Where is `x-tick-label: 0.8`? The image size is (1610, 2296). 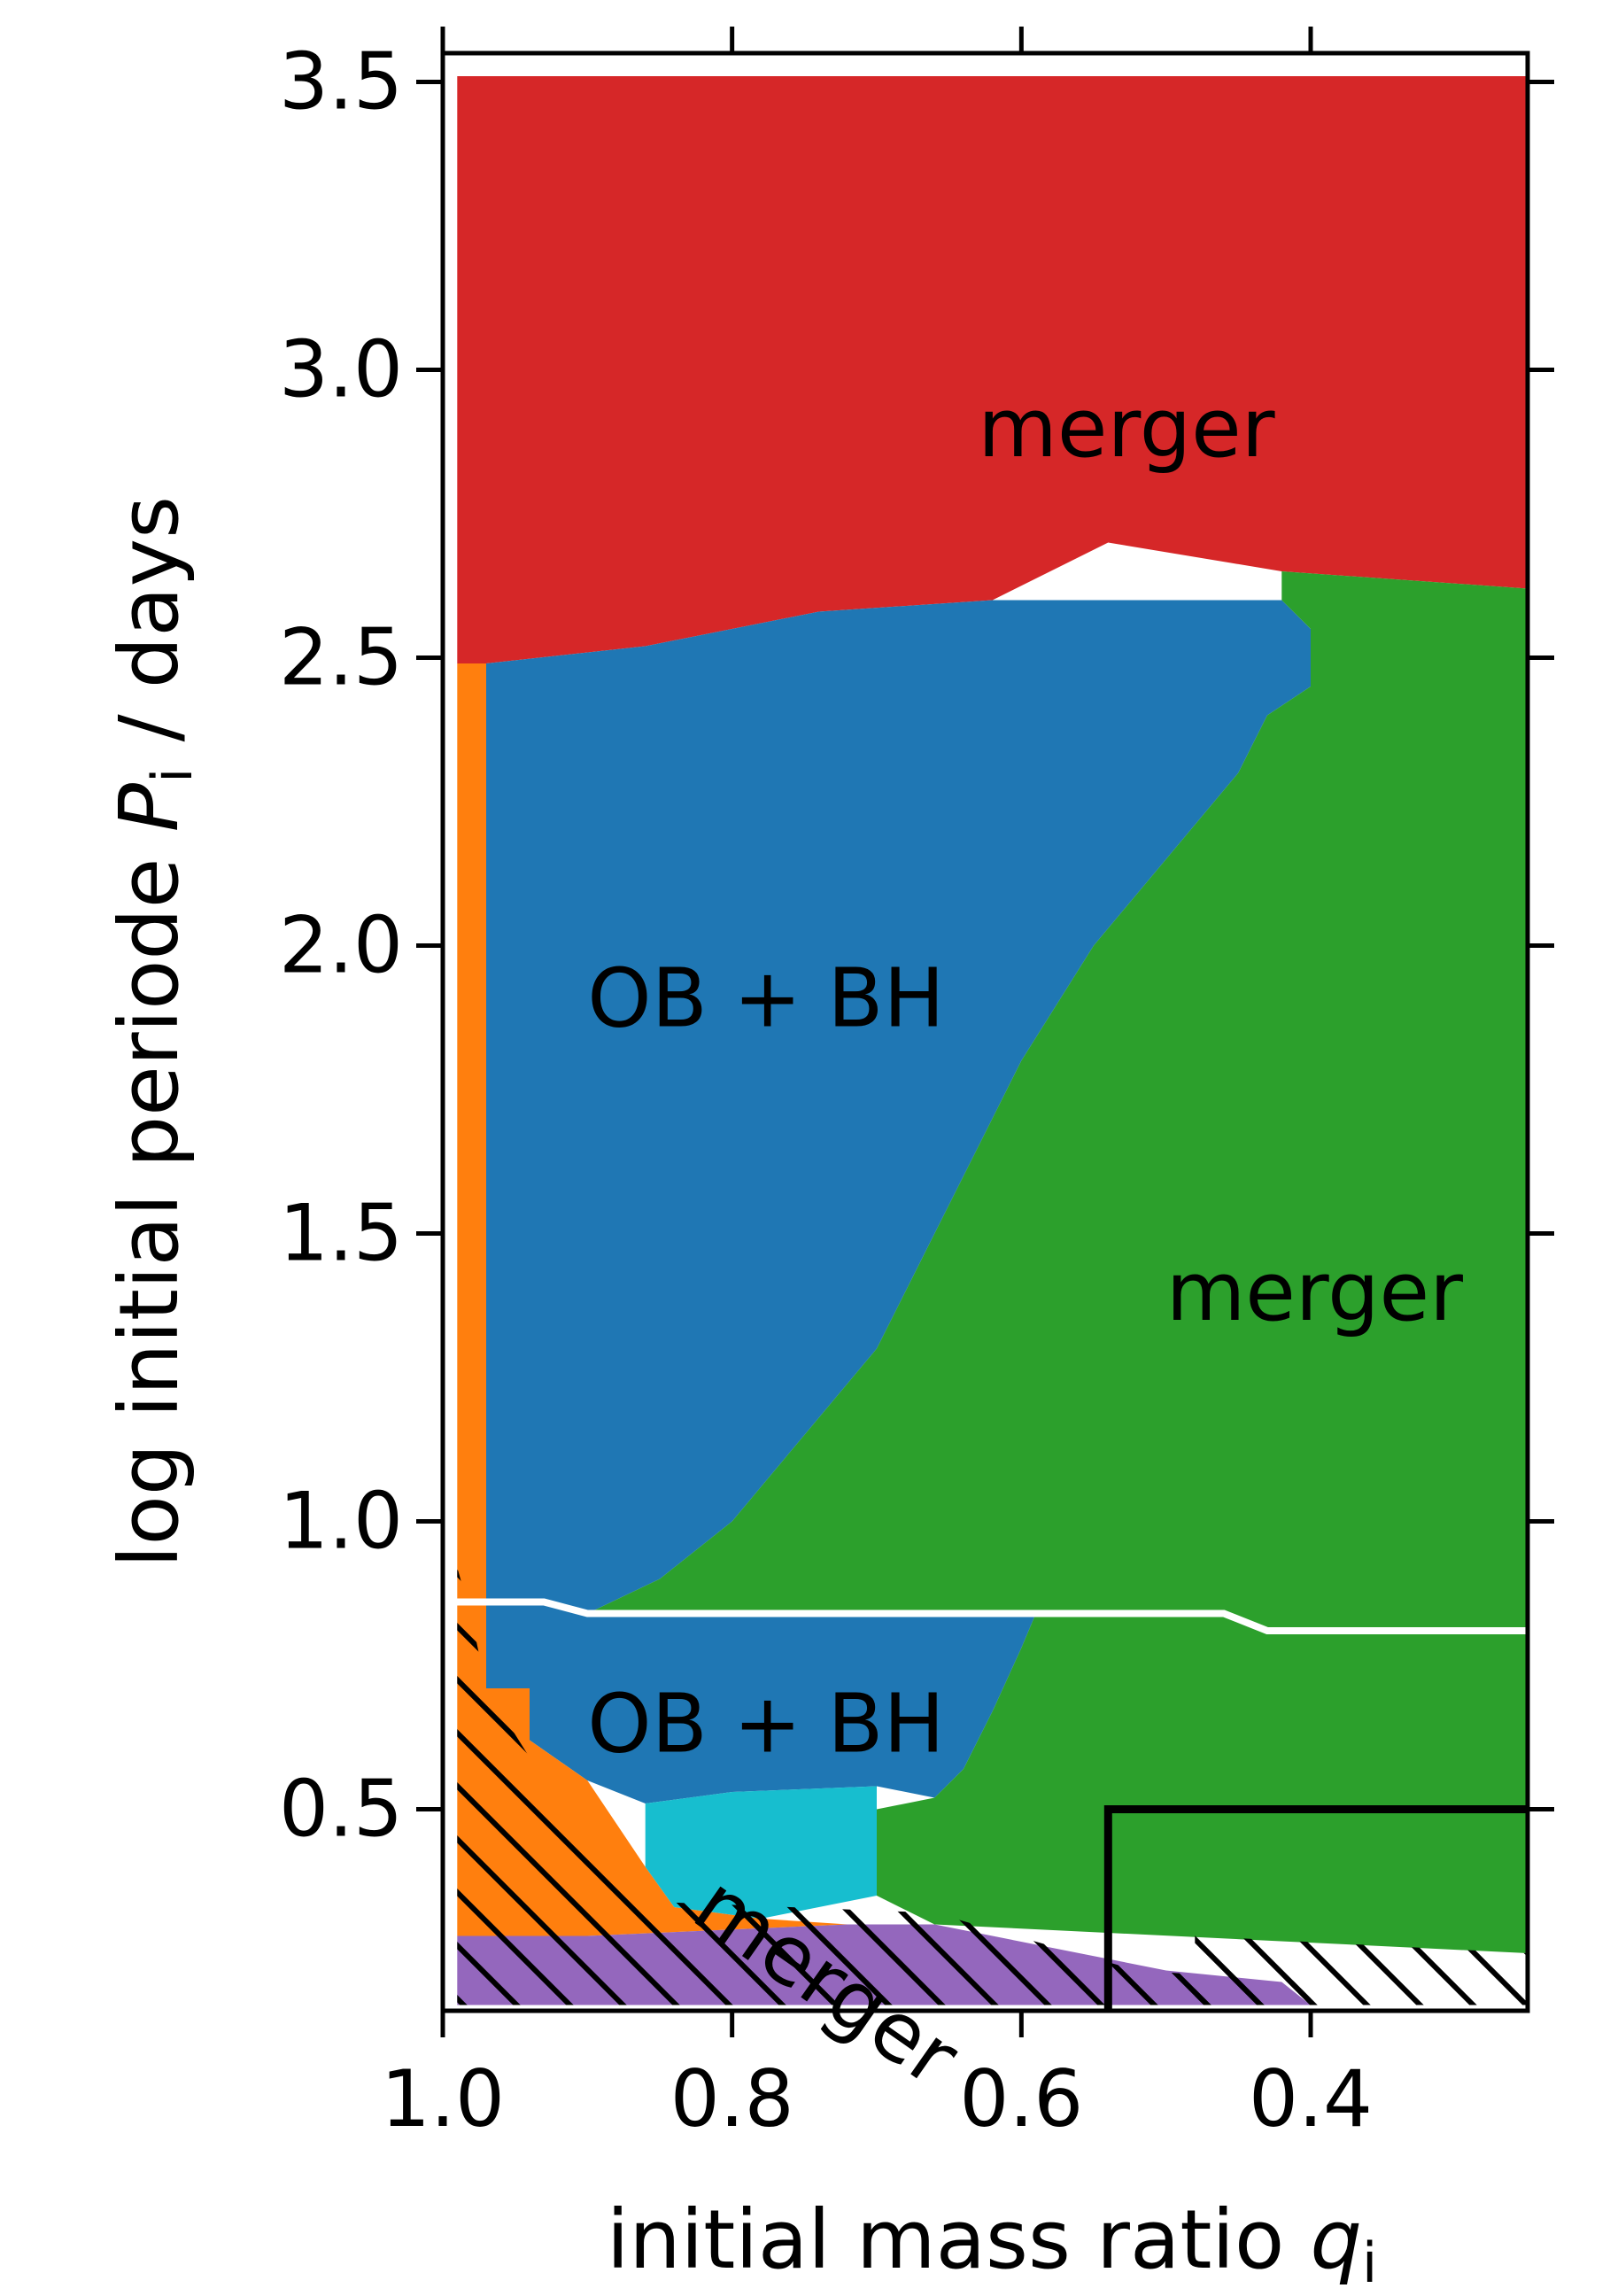 x-tick-label: 0.8 is located at coordinates (732, 2099).